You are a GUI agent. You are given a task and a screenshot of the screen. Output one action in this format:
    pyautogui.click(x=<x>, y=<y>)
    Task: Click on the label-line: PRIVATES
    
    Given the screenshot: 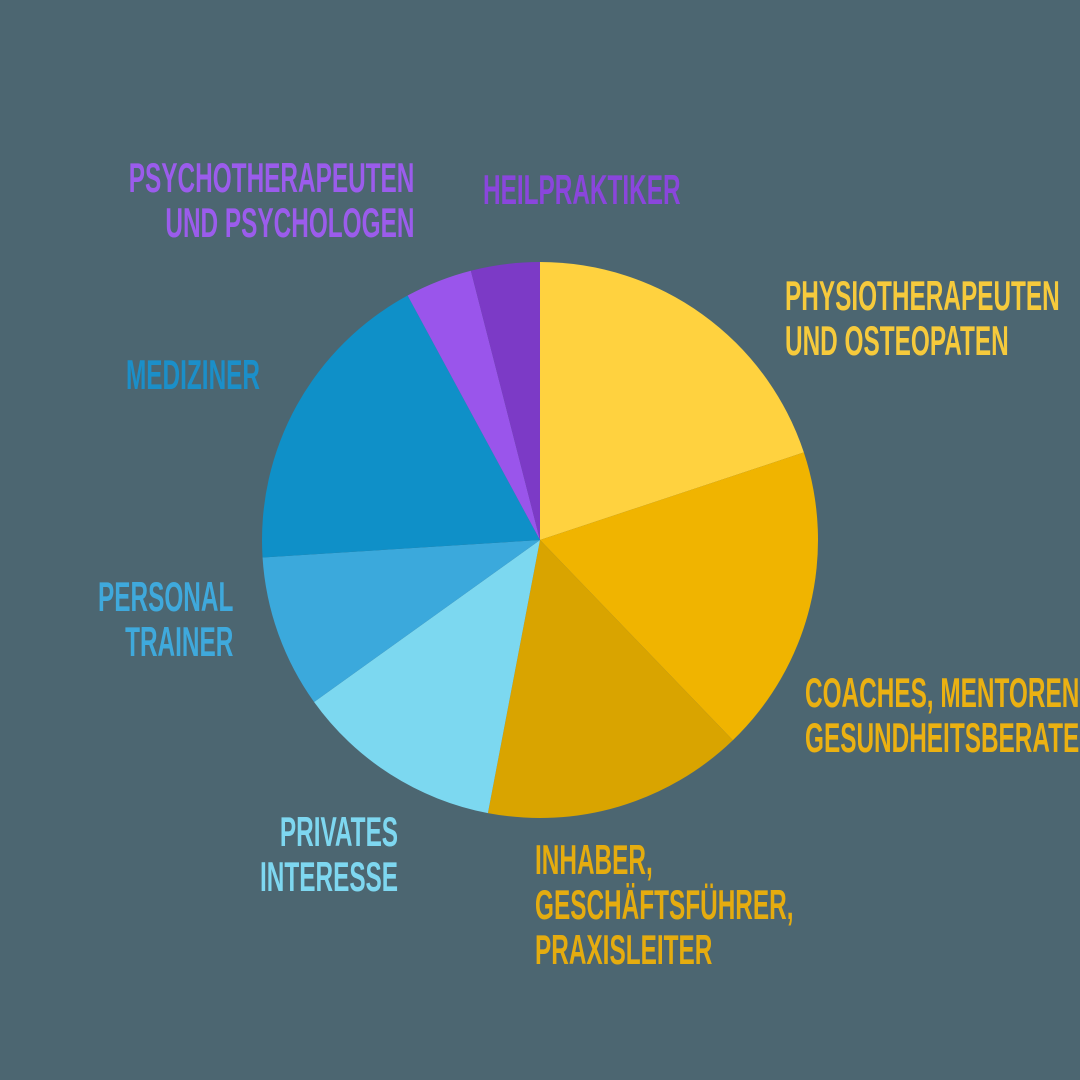 What is the action you would take?
    pyautogui.click(x=338, y=831)
    